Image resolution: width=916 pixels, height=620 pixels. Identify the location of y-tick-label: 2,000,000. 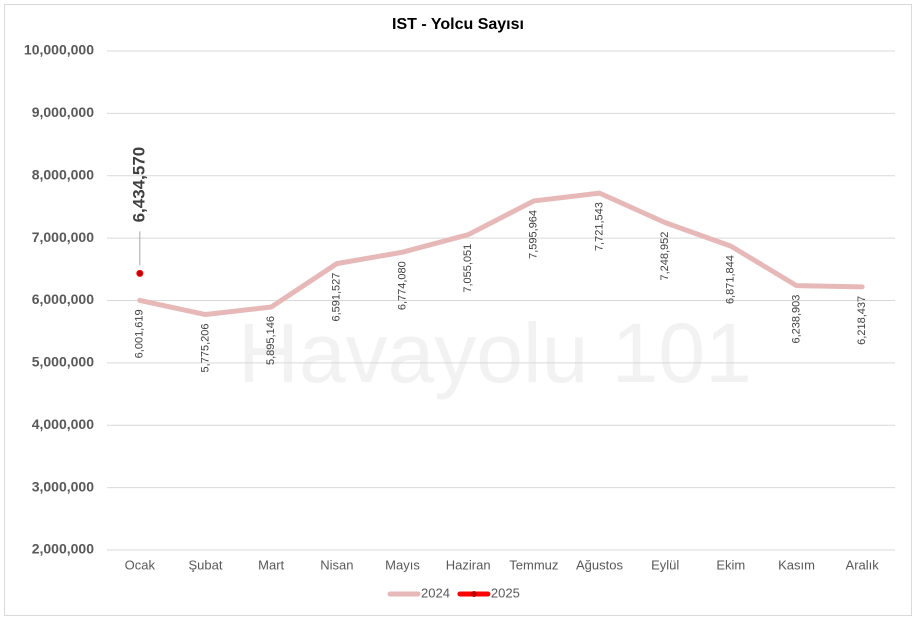
(63, 549).